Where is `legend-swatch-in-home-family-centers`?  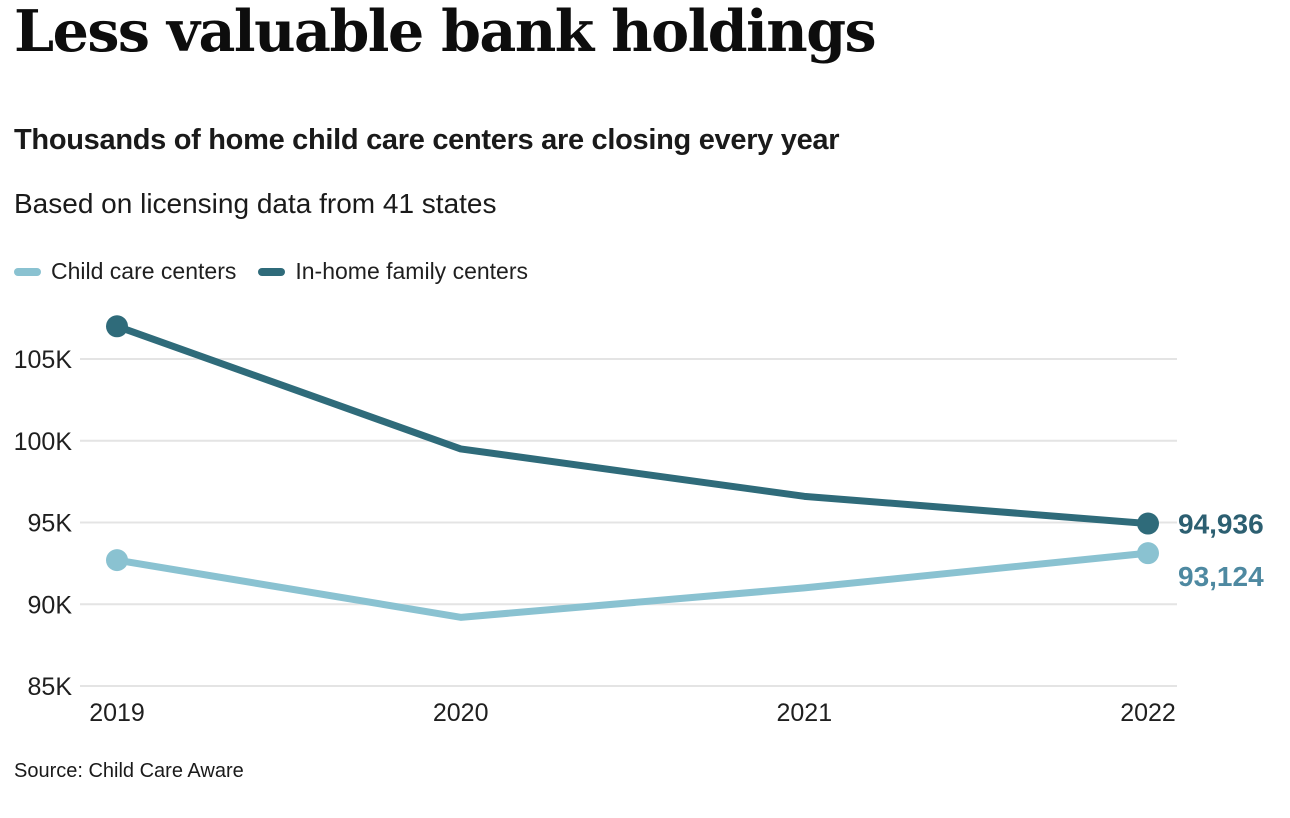
legend-swatch-in-home-family-centers is located at coordinates (272, 271).